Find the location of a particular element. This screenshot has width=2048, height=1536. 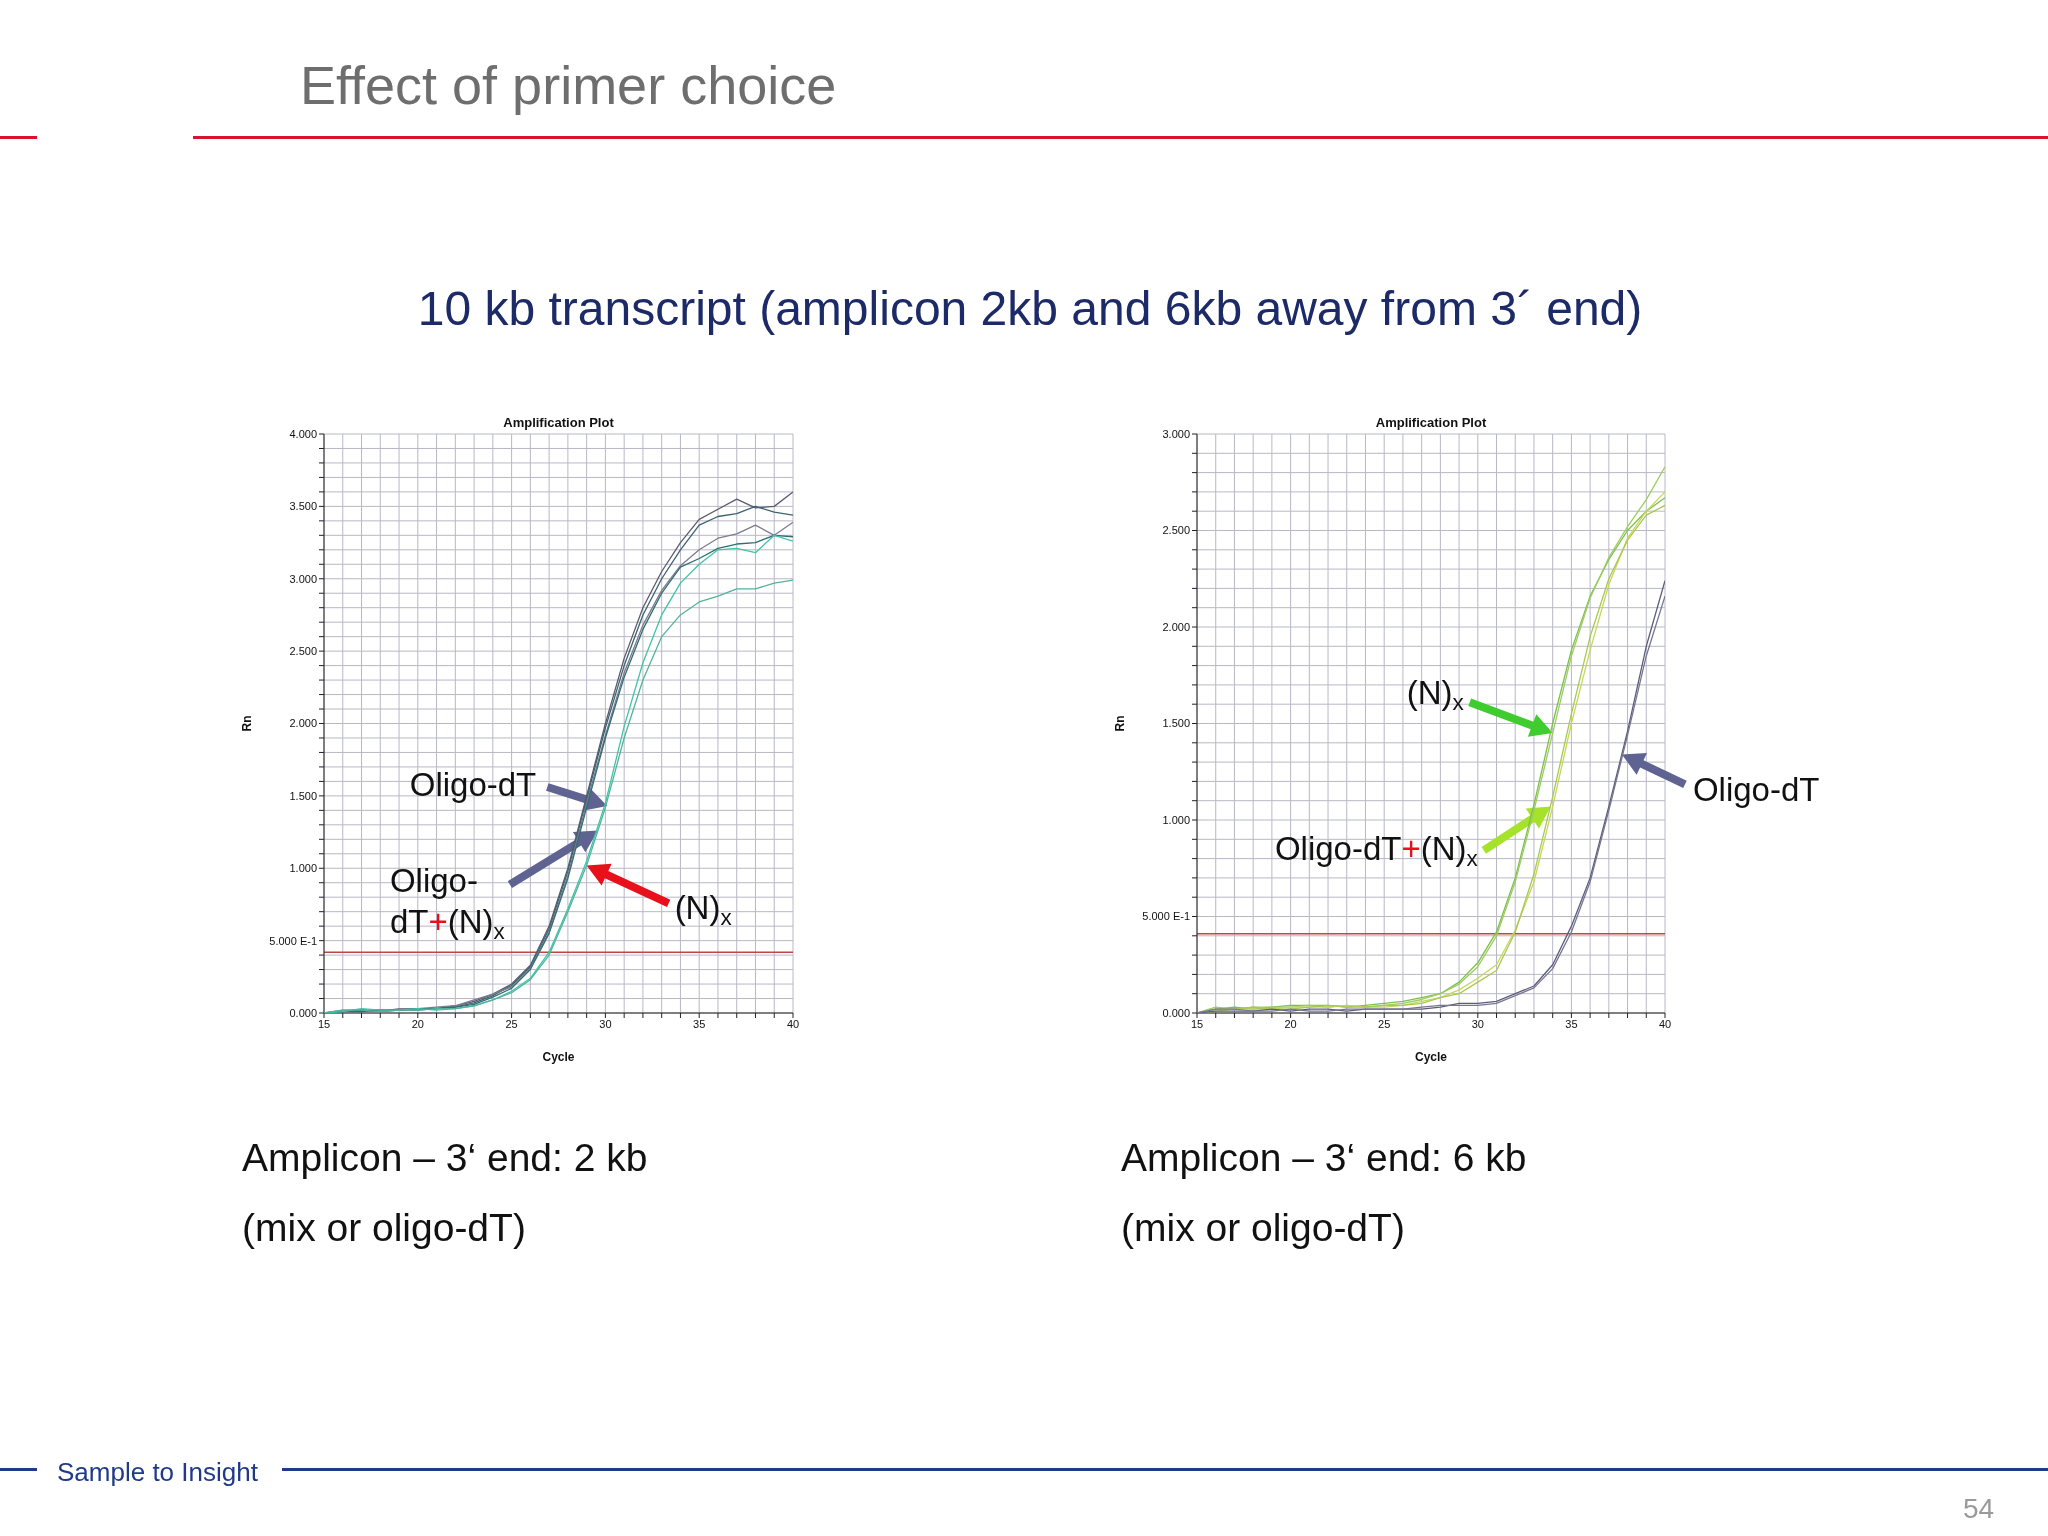

text: 10 kb transcript (amplicon 2kb and 6kb away from 3´ end) is located at coordinates (1030, 309).